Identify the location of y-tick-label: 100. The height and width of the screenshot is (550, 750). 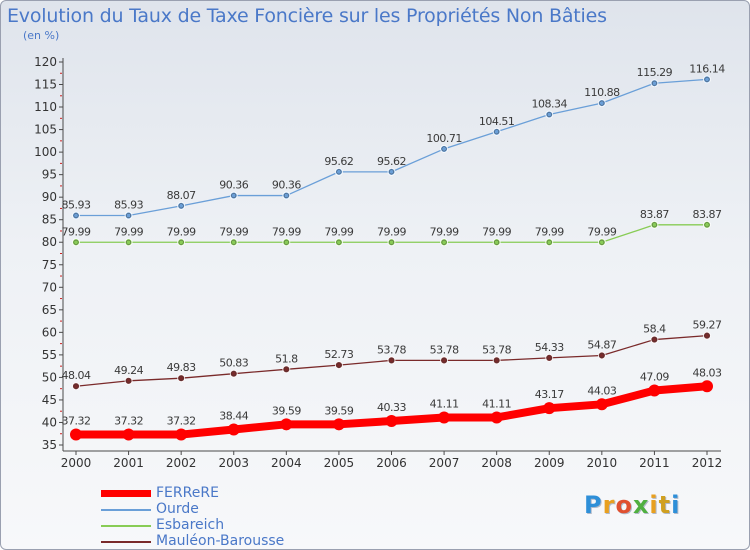
(45, 152).